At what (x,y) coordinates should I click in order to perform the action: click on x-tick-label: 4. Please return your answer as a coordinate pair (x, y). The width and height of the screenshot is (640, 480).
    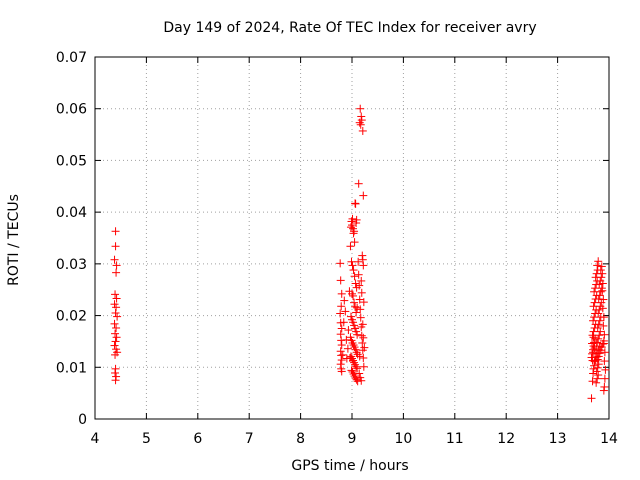
    Looking at the image, I should click on (95, 439).